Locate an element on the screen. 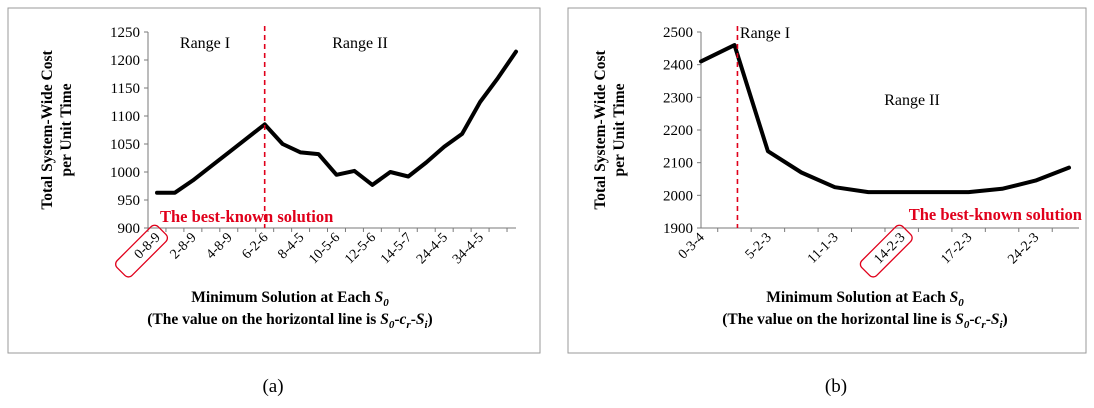 This screenshot has height=408, width=1094. chart-a-x-tick-label: 2-8-9 is located at coordinates (184, 246).